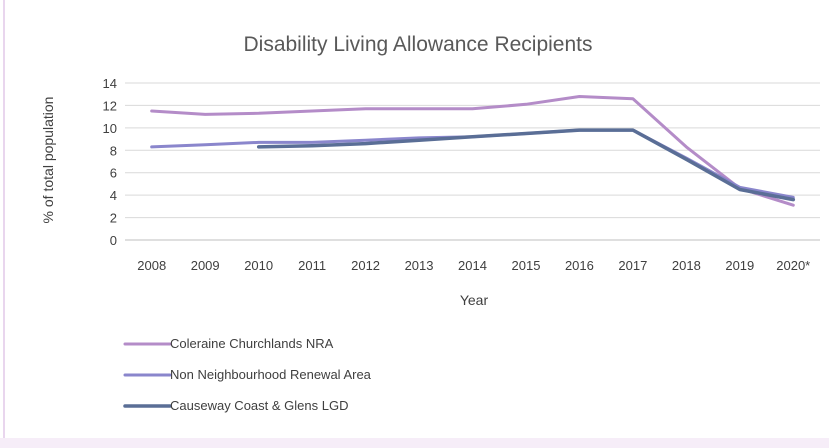  I want to click on y-axis-ticks: 0 2 4 6 8 10 12 14, so click(110, 162).